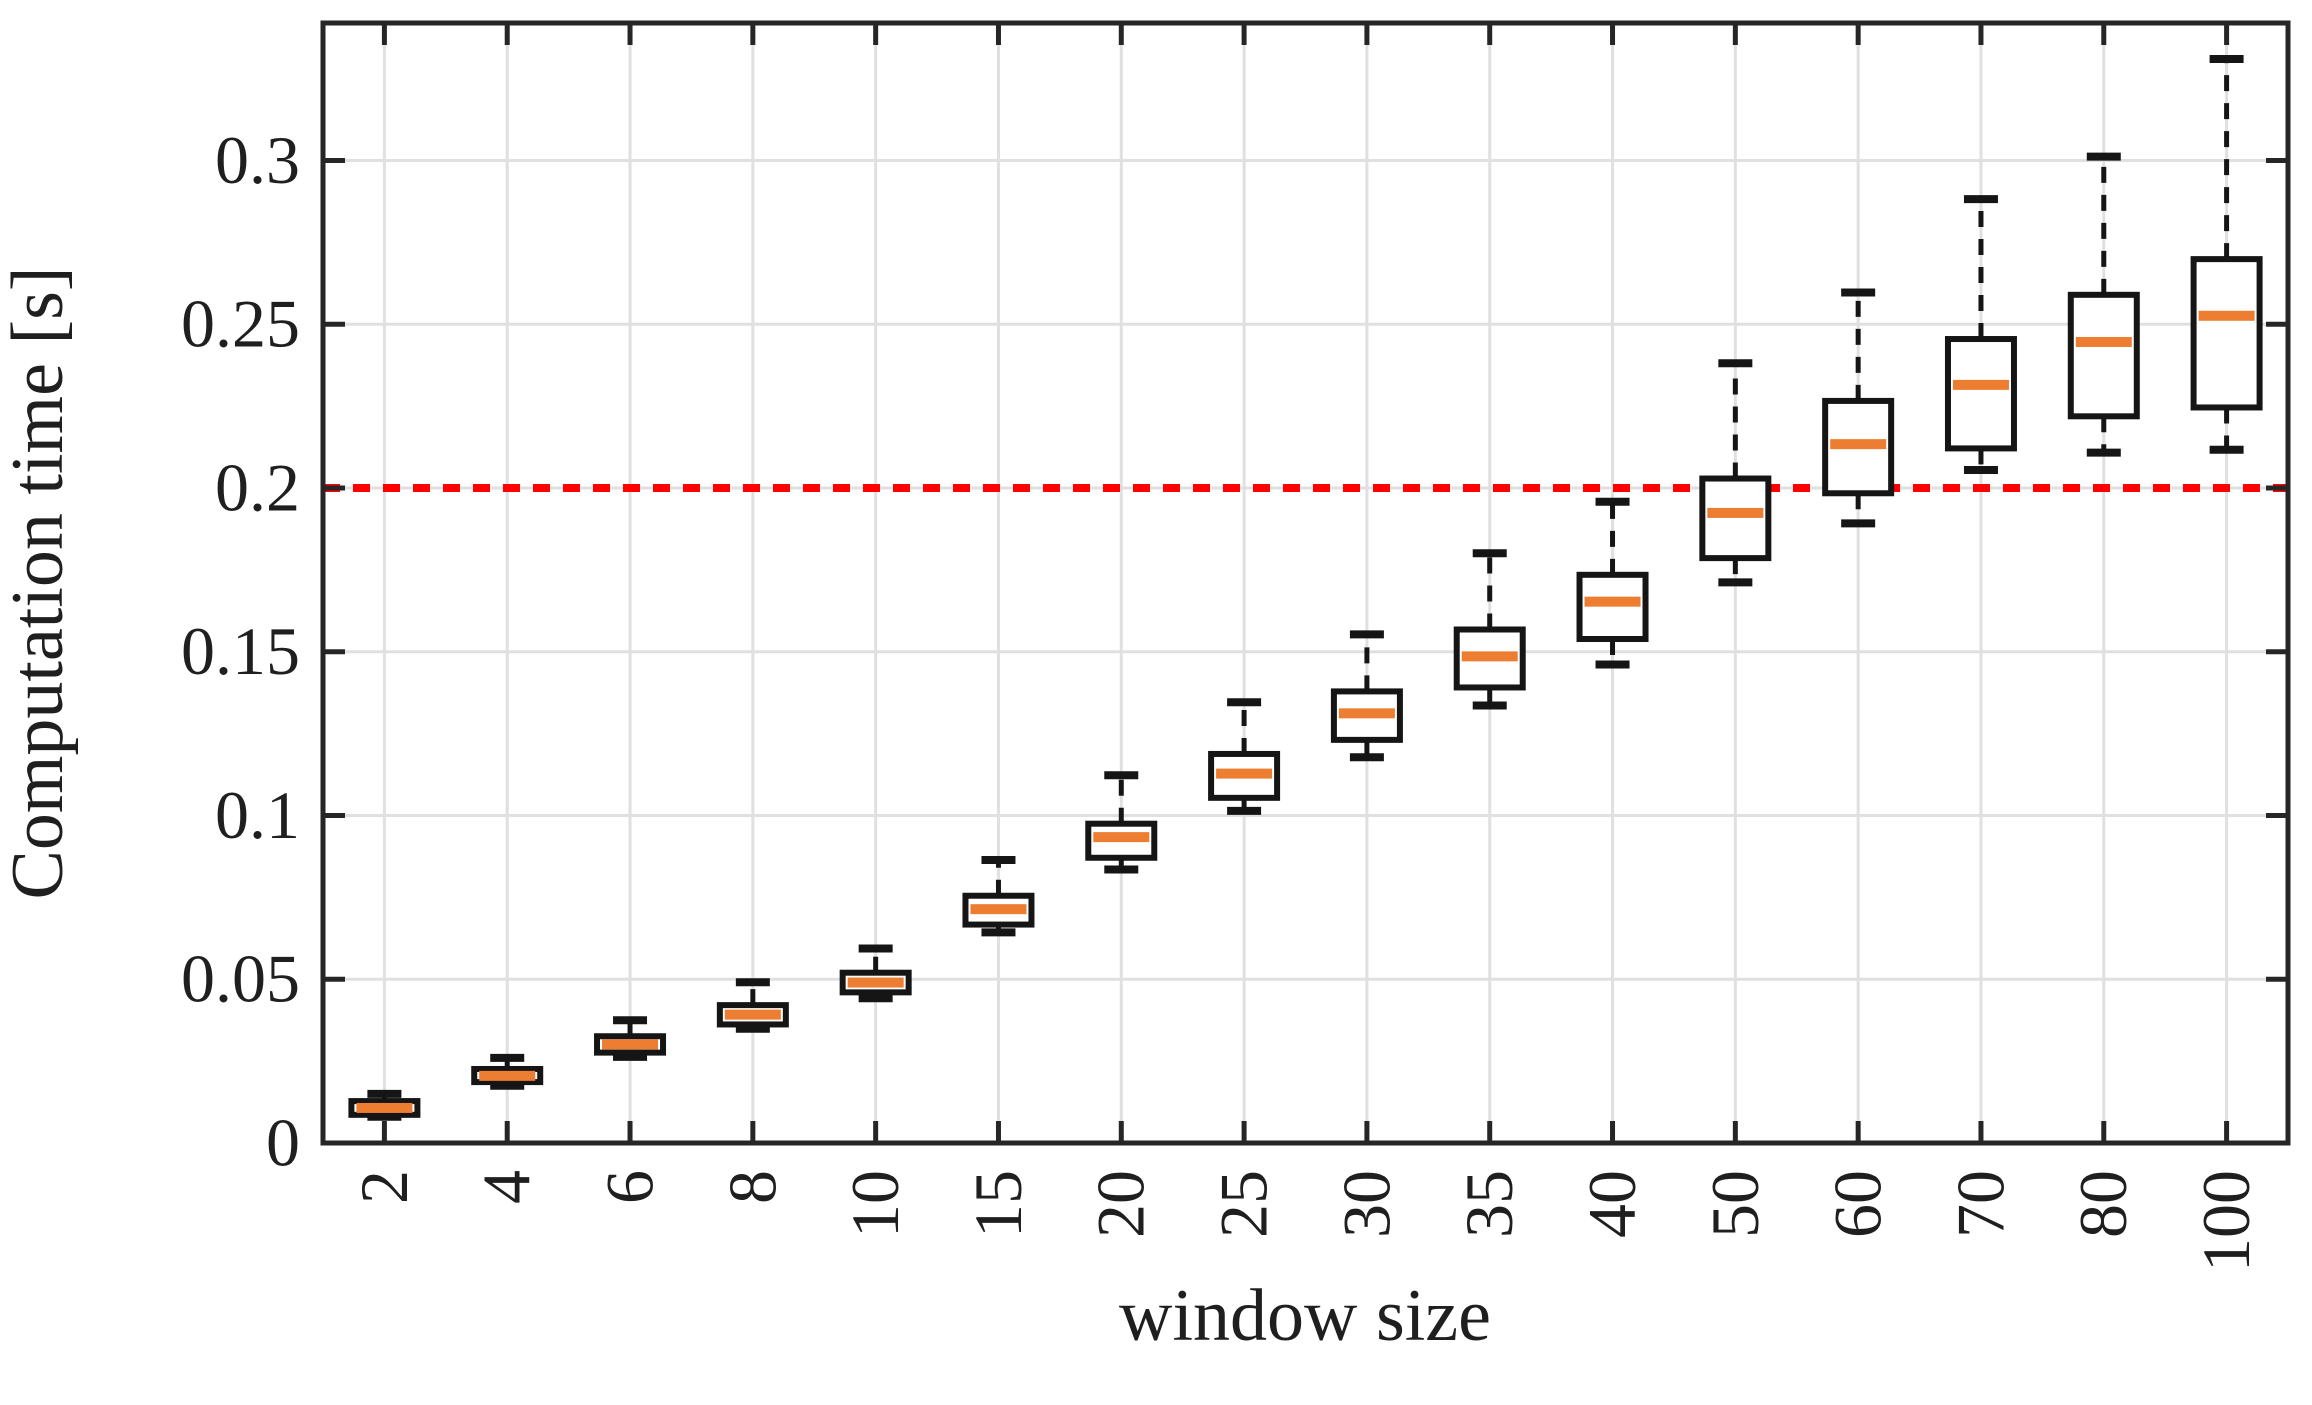  I want to click on y-tick-label: 0, so click(283, 1142).